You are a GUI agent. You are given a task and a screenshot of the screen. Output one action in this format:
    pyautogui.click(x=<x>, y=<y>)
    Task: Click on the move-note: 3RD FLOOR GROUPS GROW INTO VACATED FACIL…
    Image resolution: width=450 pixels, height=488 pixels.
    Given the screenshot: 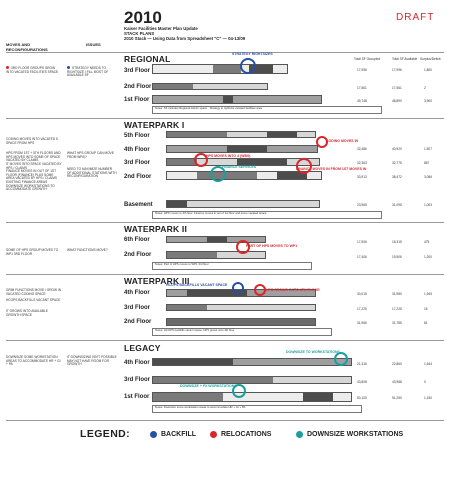 What is the action you would take?
    pyautogui.click(x=32, y=70)
    